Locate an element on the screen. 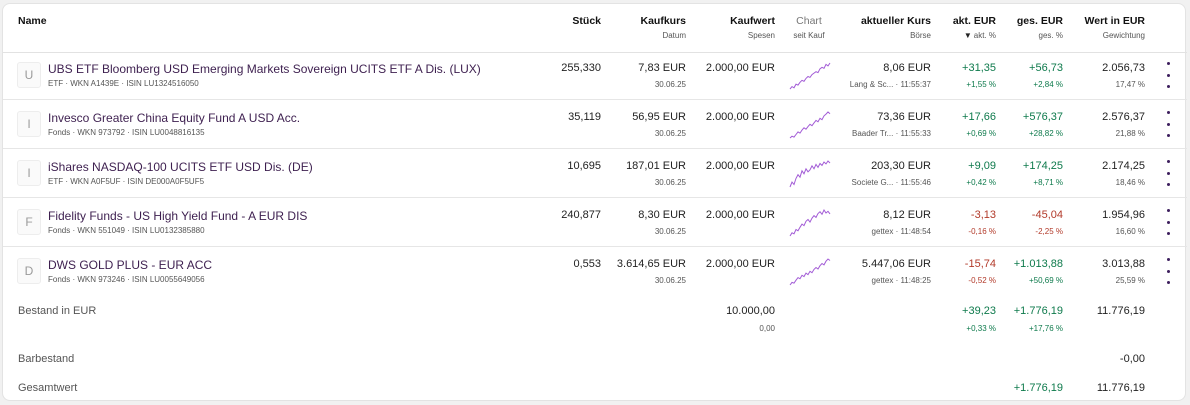  col-akt: akt. EUR ▼ akt. % is located at coordinates (974, 27).